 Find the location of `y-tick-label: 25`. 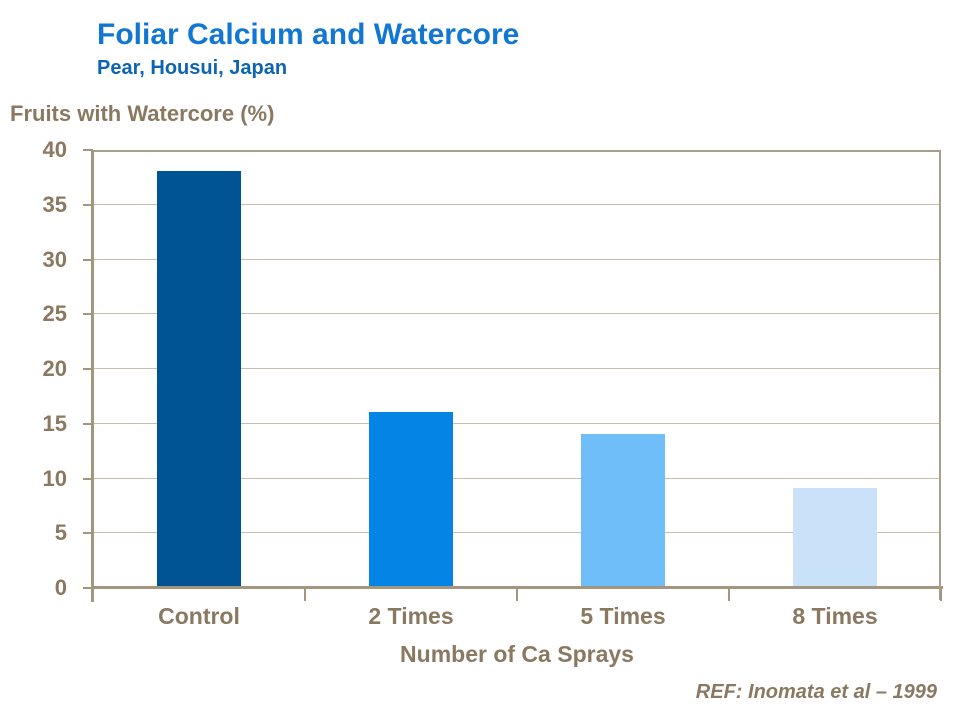

y-tick-label: 25 is located at coordinates (54, 313).